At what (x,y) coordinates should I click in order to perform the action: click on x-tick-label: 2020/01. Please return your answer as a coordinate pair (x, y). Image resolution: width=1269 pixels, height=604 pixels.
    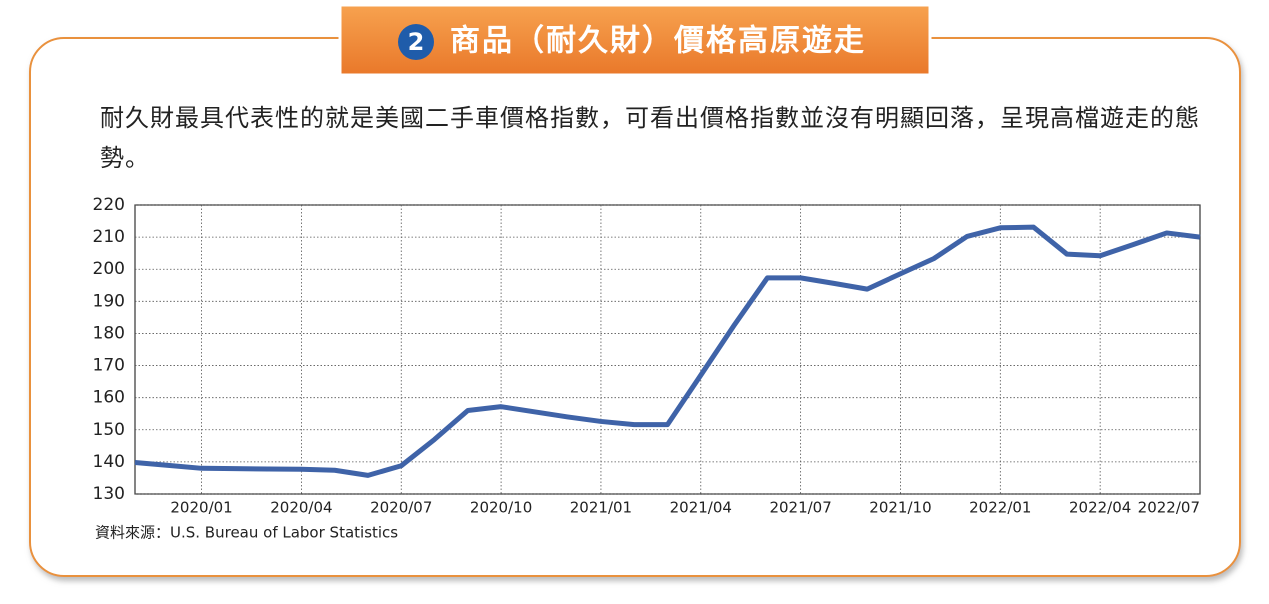
    Looking at the image, I should click on (201, 508).